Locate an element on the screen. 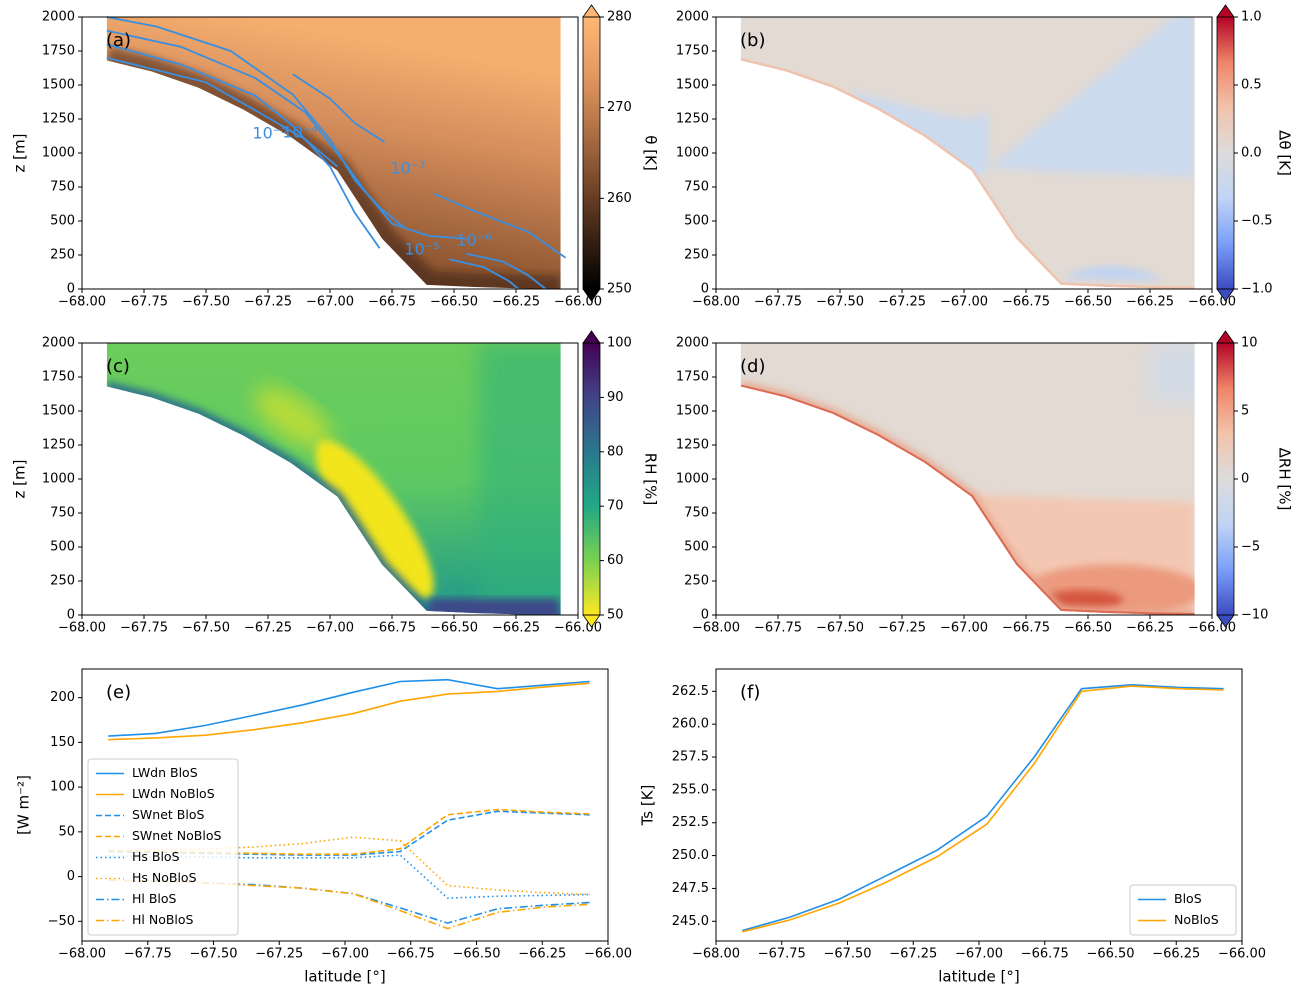 The image size is (1304, 999). legend-label: NoBloS is located at coordinates (1196, 919).